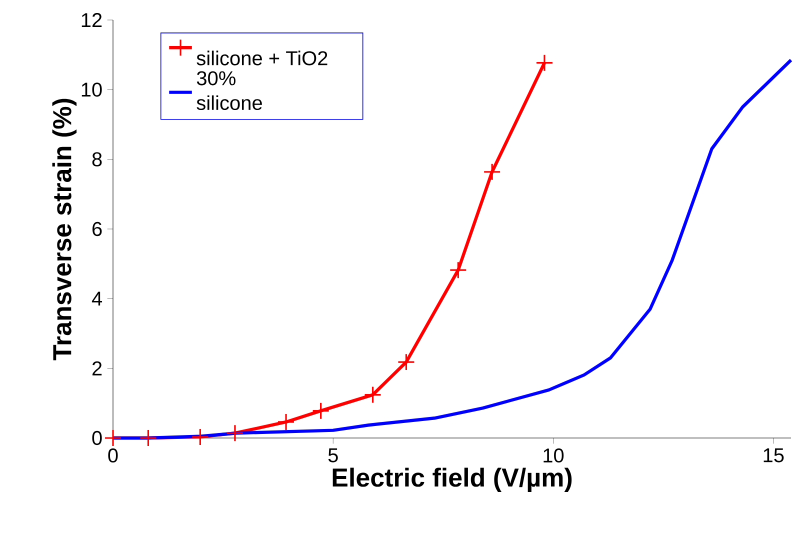  What do you see at coordinates (92, 20) in the screenshot?
I see `y-tick-label: 12` at bounding box center [92, 20].